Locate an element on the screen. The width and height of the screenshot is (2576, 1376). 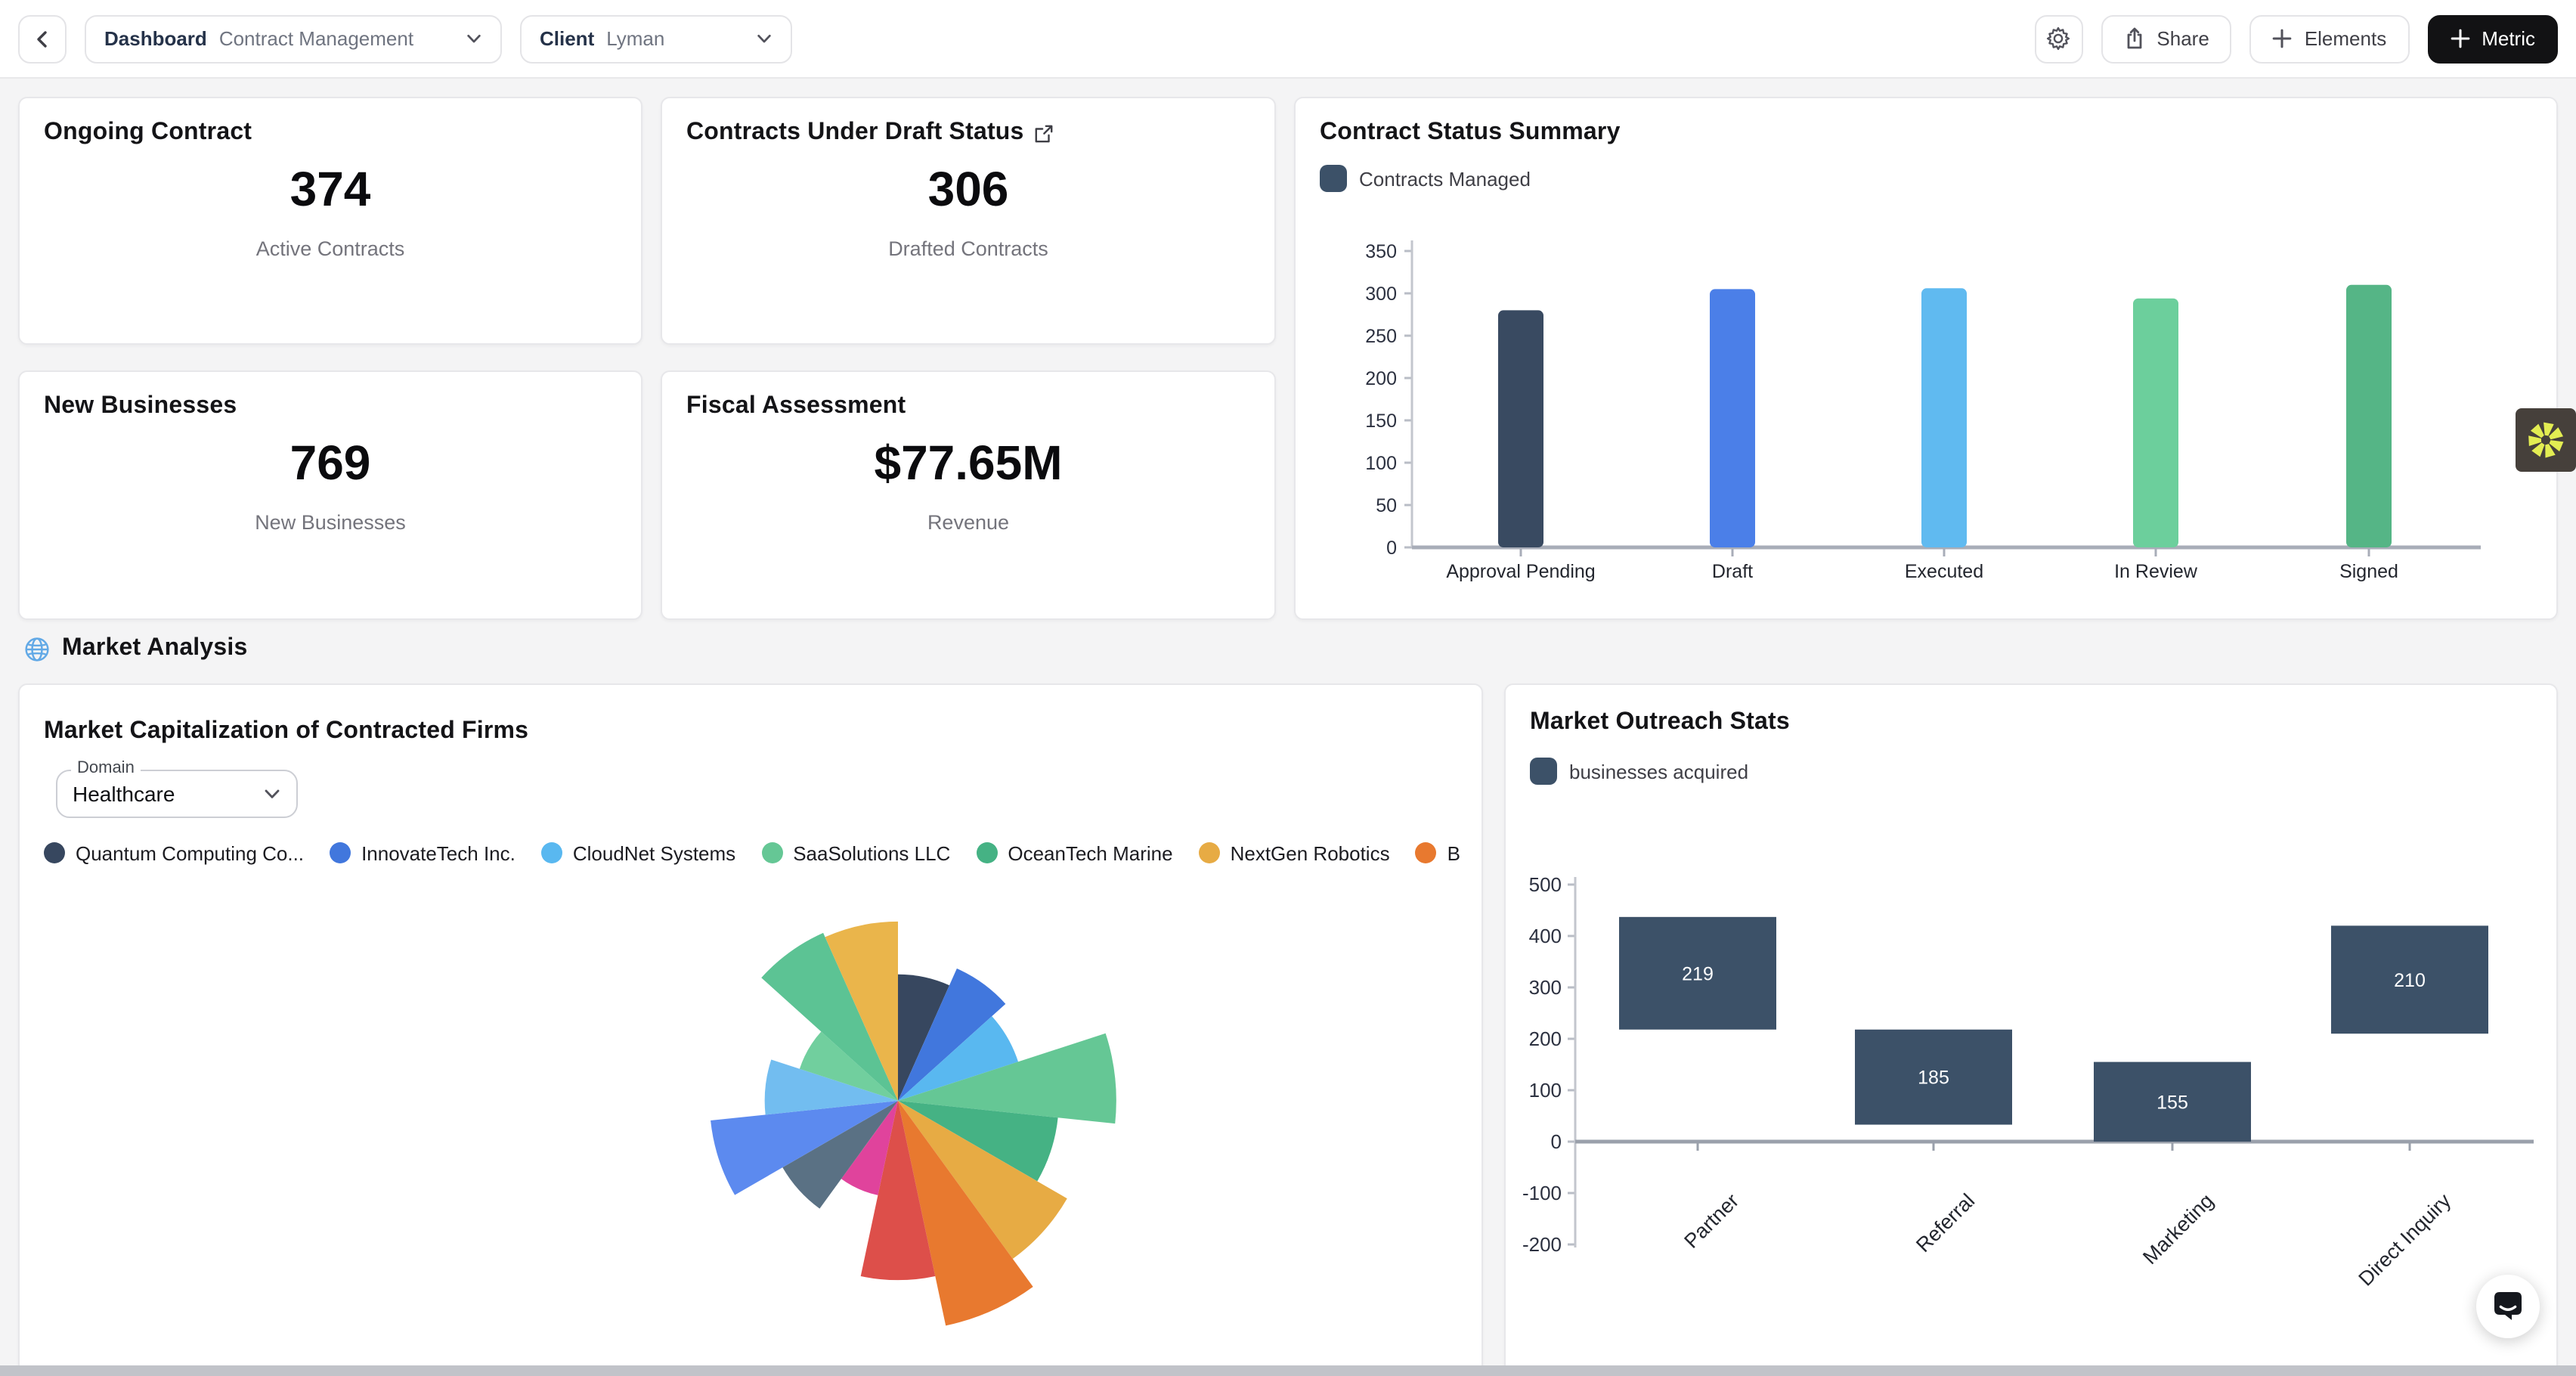
card-title: Fiscal Assessment is located at coordinates (796, 406).